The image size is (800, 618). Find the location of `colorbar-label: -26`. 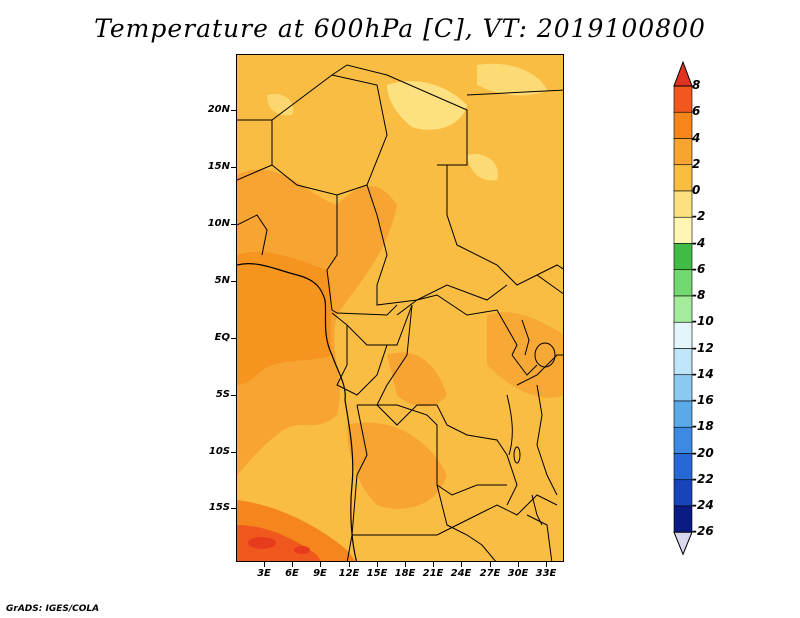

colorbar-label: -26 is located at coordinates (703, 531).